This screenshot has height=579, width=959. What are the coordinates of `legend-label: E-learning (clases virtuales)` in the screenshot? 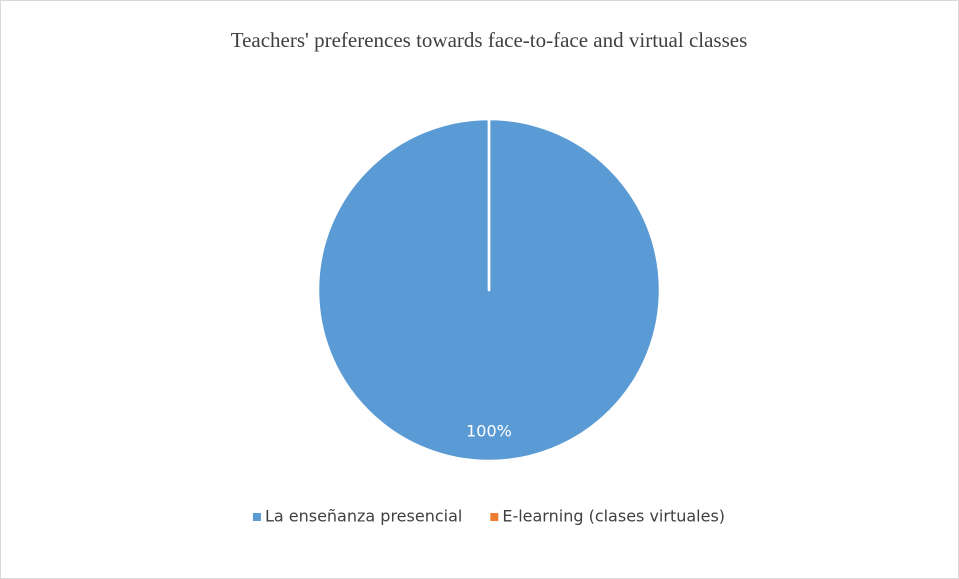 It's located at (613, 516).